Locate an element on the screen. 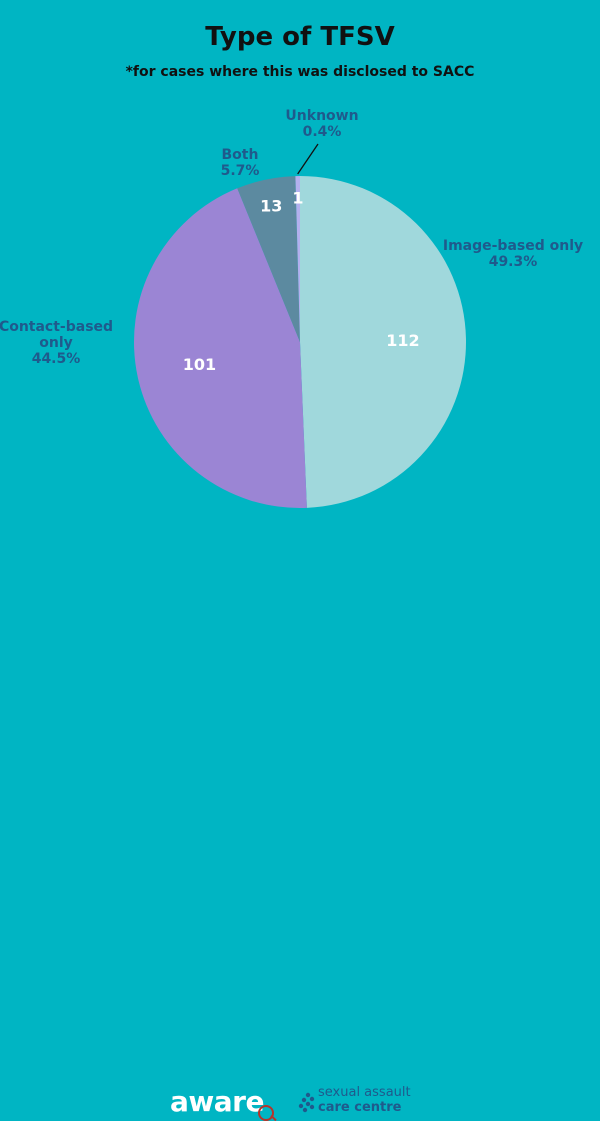  slice-value-image-based-only: 112 is located at coordinates (402, 340).